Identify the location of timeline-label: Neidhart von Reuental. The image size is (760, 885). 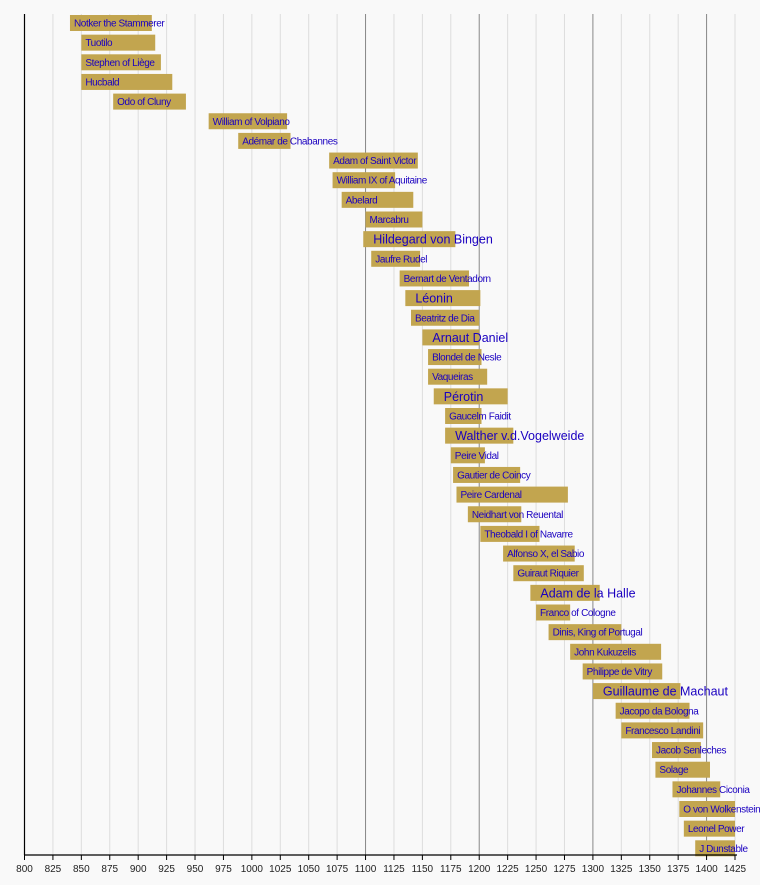
(517, 515).